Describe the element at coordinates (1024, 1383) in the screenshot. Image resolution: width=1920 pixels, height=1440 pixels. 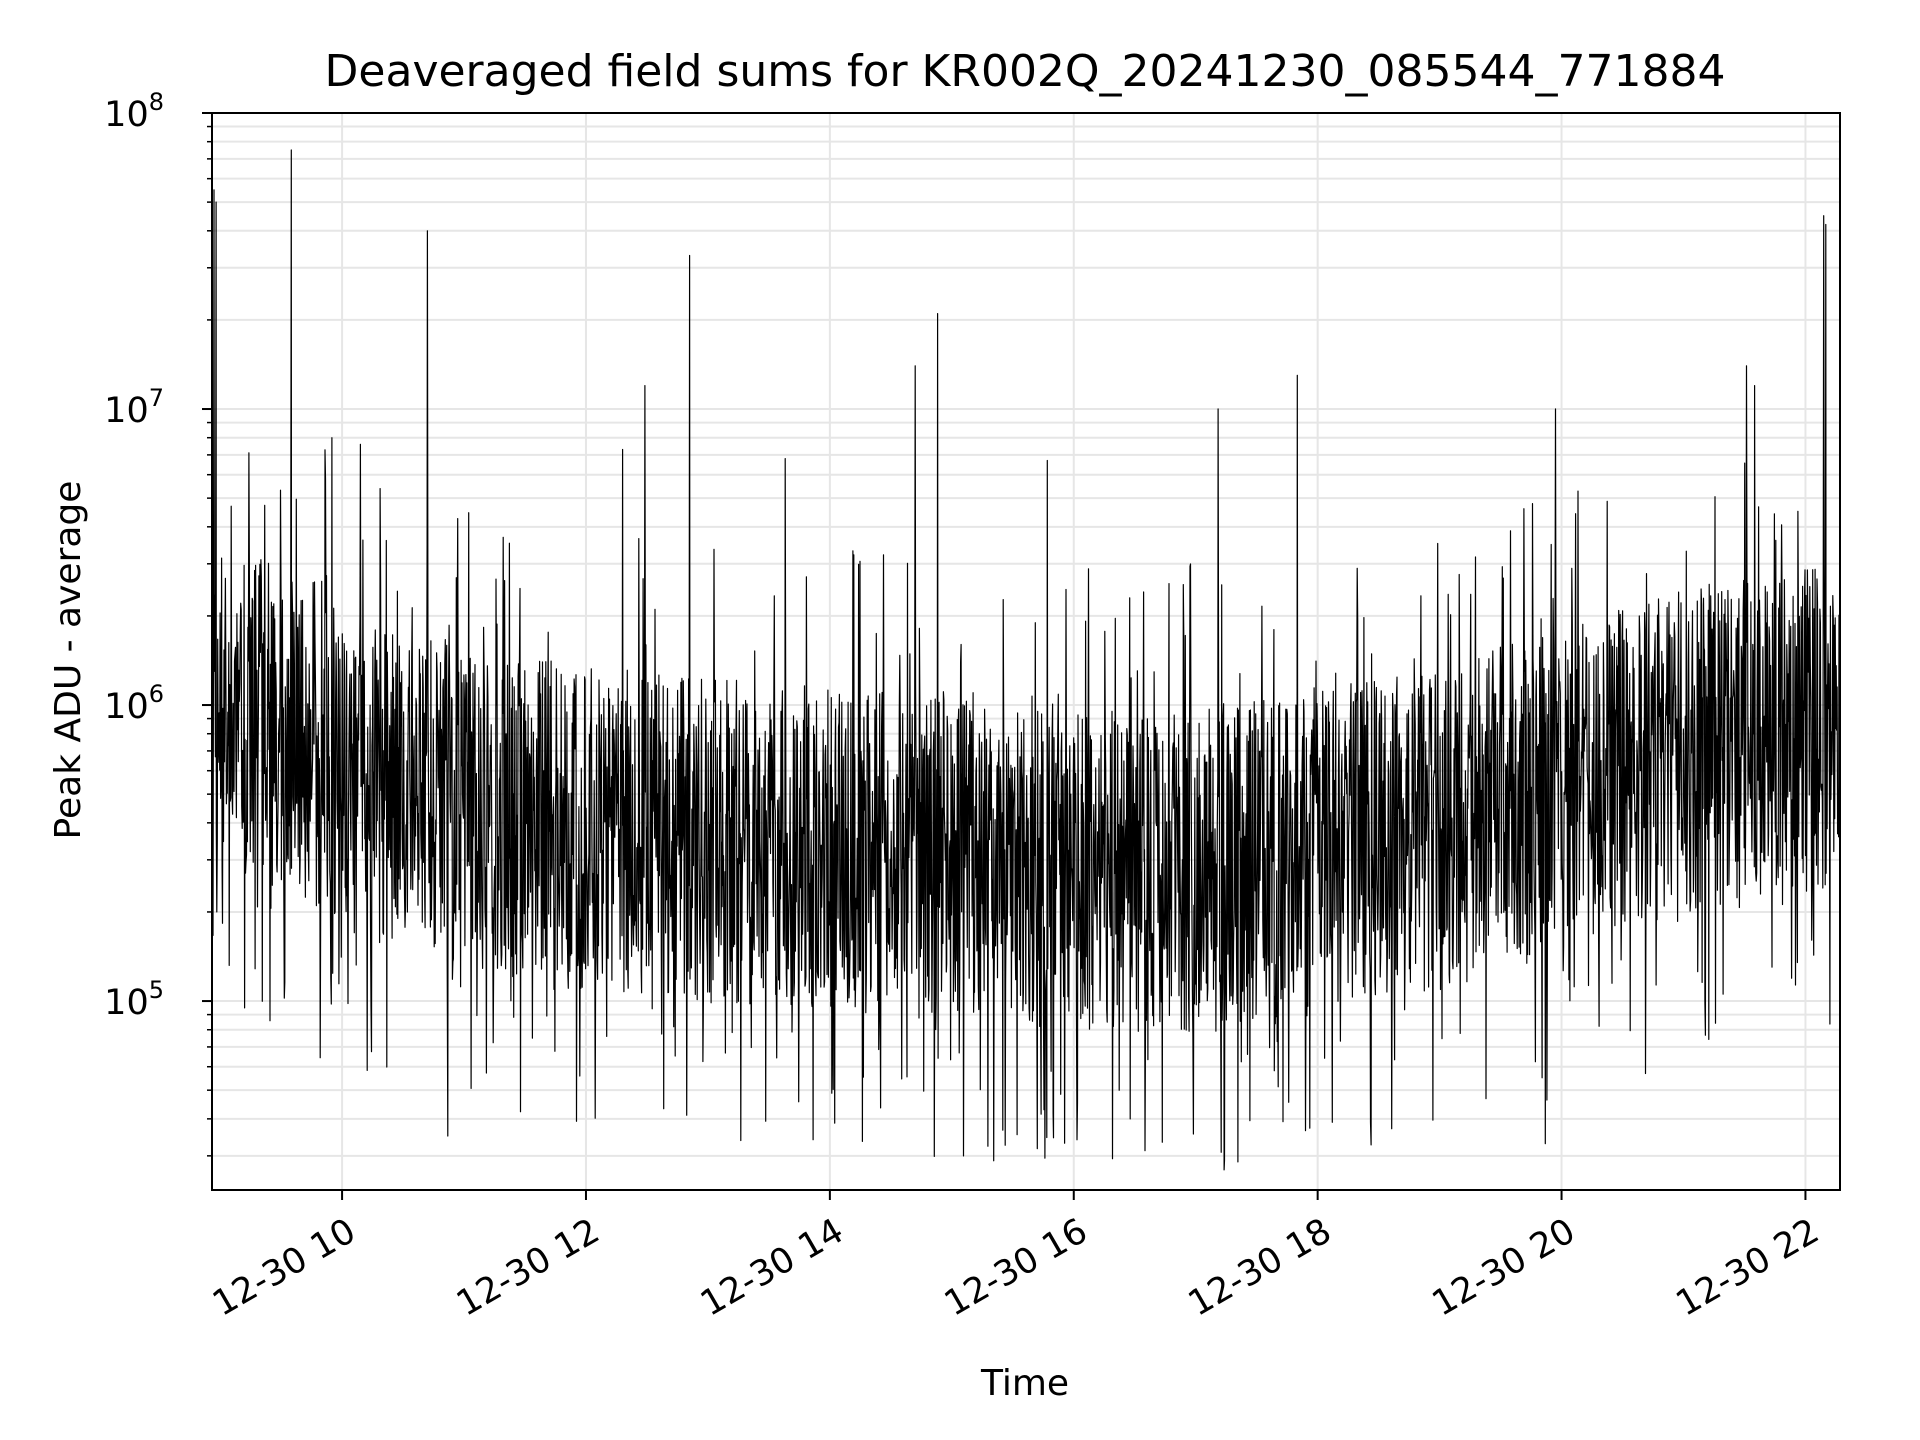
I see `x-axis-label: Time` at that location.